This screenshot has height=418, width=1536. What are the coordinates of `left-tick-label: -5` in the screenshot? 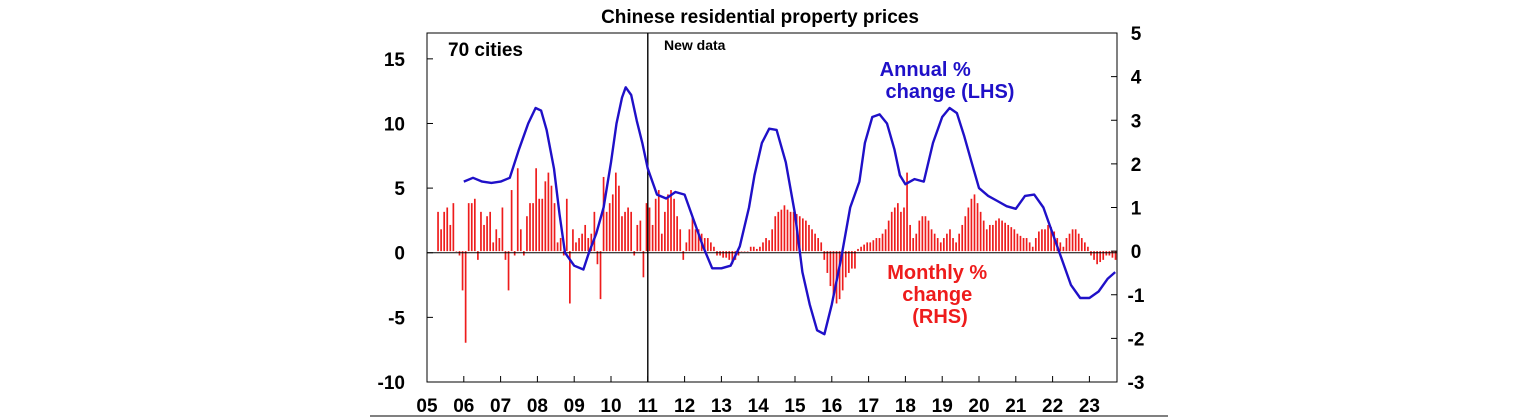 It's located at (396, 318).